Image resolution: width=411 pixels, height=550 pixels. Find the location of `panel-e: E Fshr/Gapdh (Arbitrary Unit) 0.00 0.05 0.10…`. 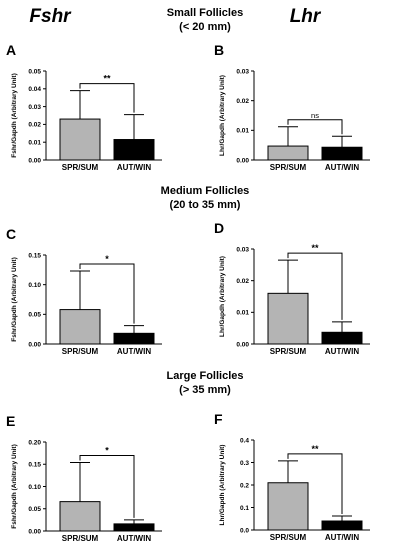

panel-e: E Fshr/Gapdh (Arbitrary Unit) 0.00 0.05 0.10… is located at coordinates (84, 478).